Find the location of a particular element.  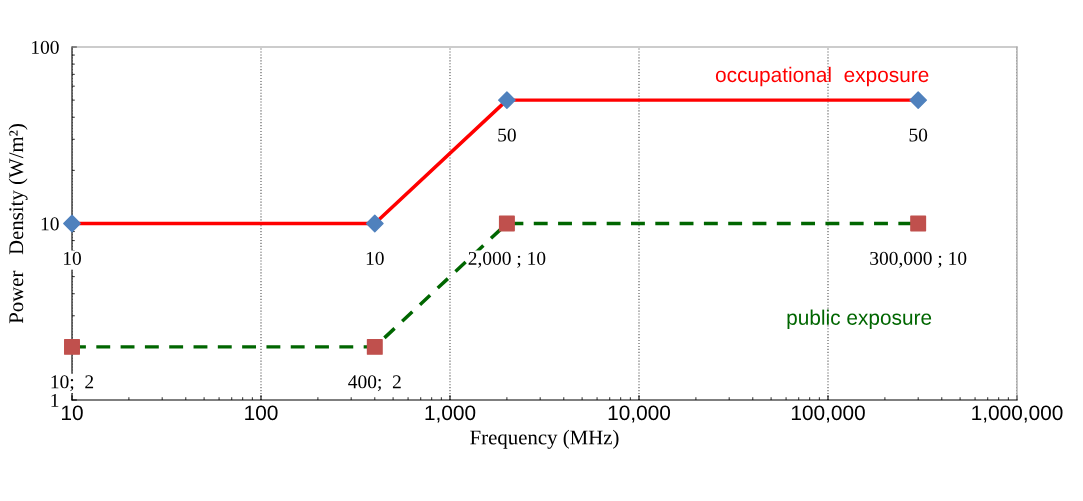

x-tick-label: 1,000,000 is located at coordinates (1017, 414).